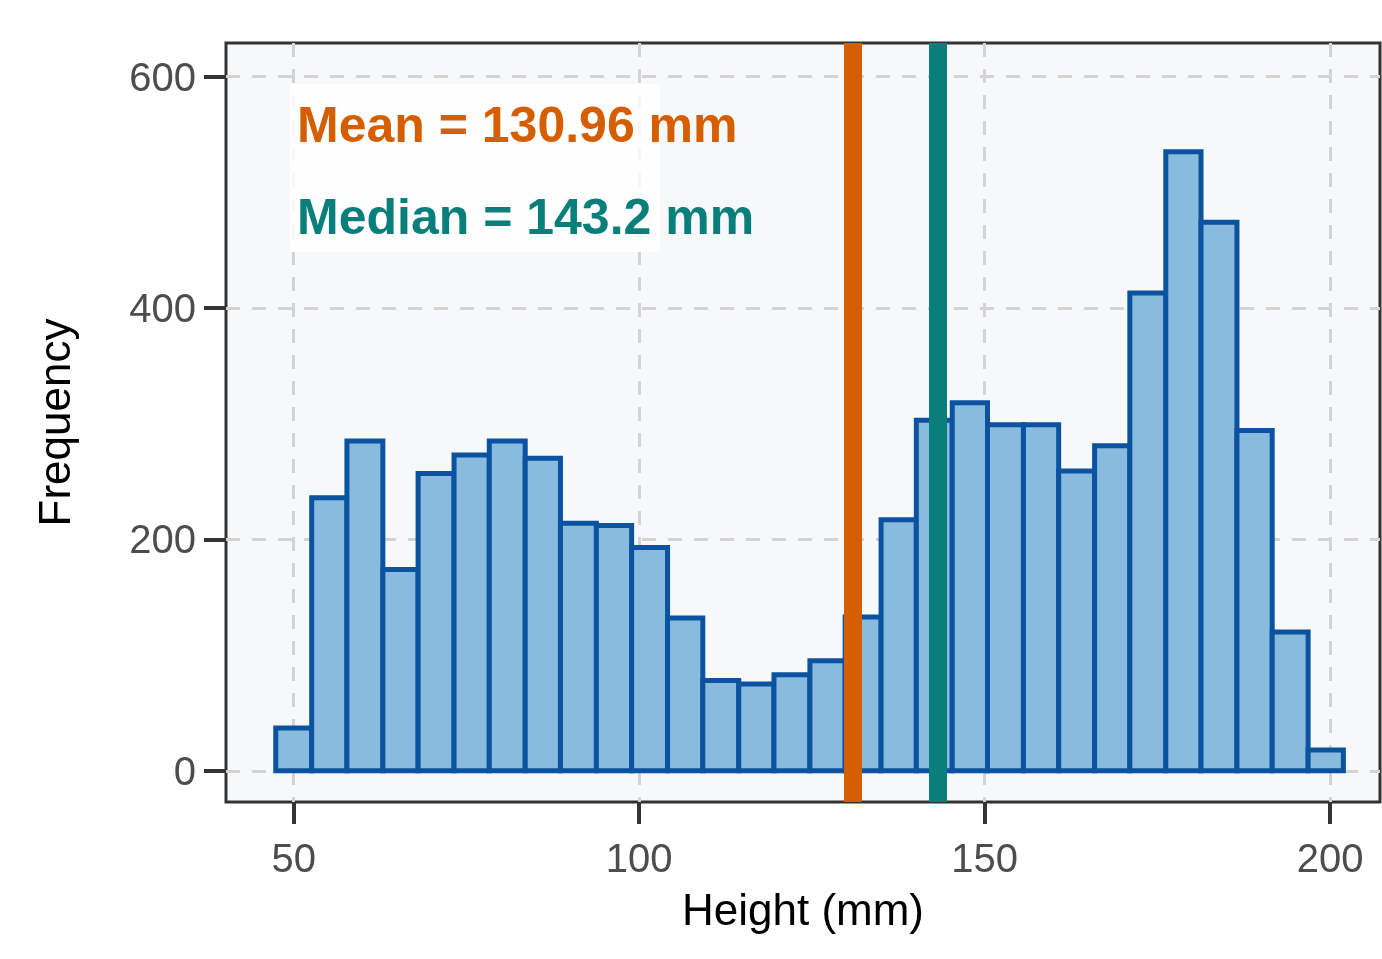  Describe the element at coordinates (184, 770) in the screenshot. I see `y-tick-label: 0` at that location.